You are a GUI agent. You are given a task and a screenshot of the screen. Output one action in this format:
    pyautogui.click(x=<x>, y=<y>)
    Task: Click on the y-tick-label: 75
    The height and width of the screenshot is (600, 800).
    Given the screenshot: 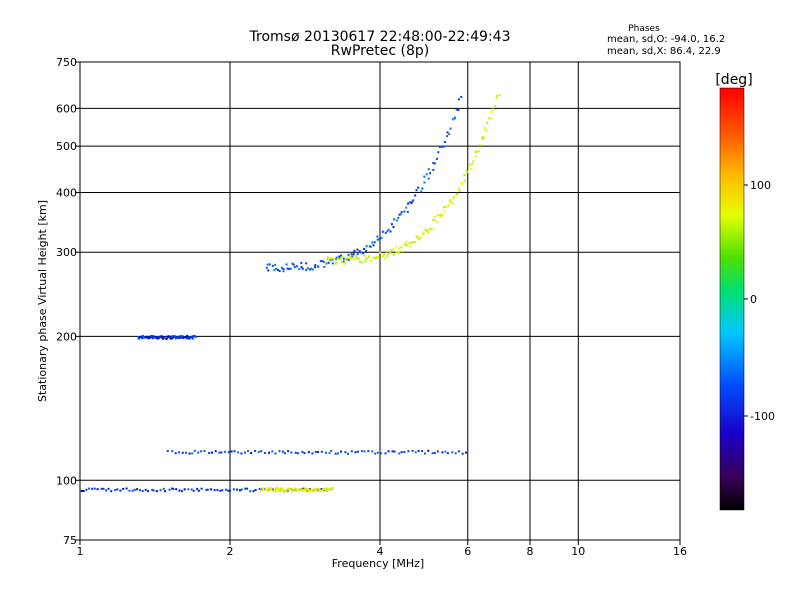 What is the action you would take?
    pyautogui.click(x=70, y=540)
    